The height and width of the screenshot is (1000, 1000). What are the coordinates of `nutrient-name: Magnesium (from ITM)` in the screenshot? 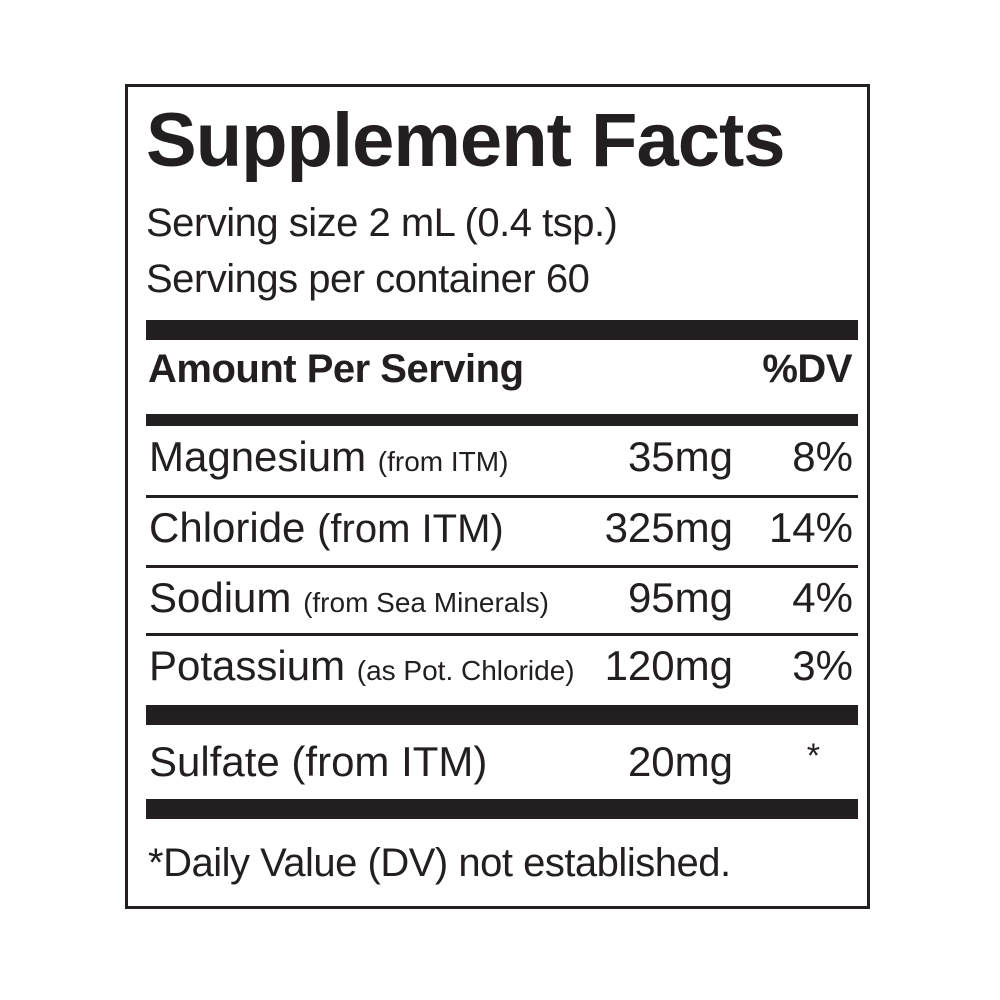 It's located at (329, 456).